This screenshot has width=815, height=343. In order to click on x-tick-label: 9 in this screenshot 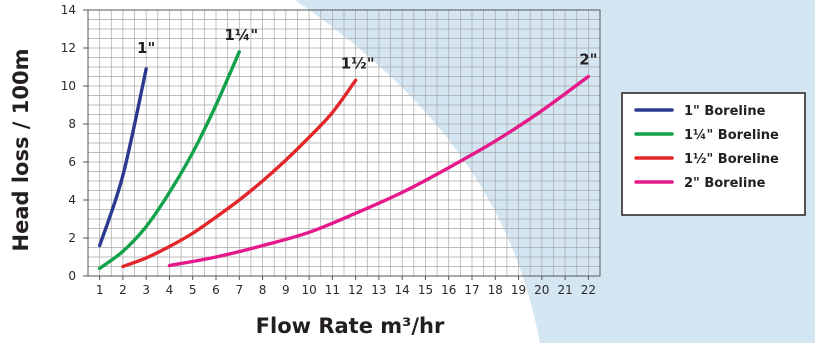, I will do `click(286, 290)`.